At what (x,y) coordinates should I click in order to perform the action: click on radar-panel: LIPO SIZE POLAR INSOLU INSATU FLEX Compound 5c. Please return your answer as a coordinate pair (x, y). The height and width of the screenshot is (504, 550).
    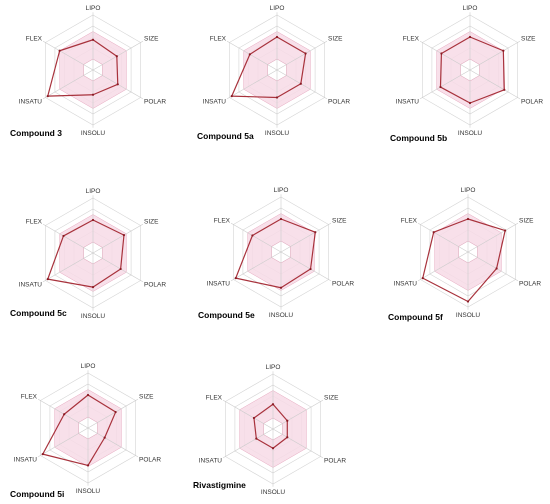
    Looking at the image, I should click on (88, 254).